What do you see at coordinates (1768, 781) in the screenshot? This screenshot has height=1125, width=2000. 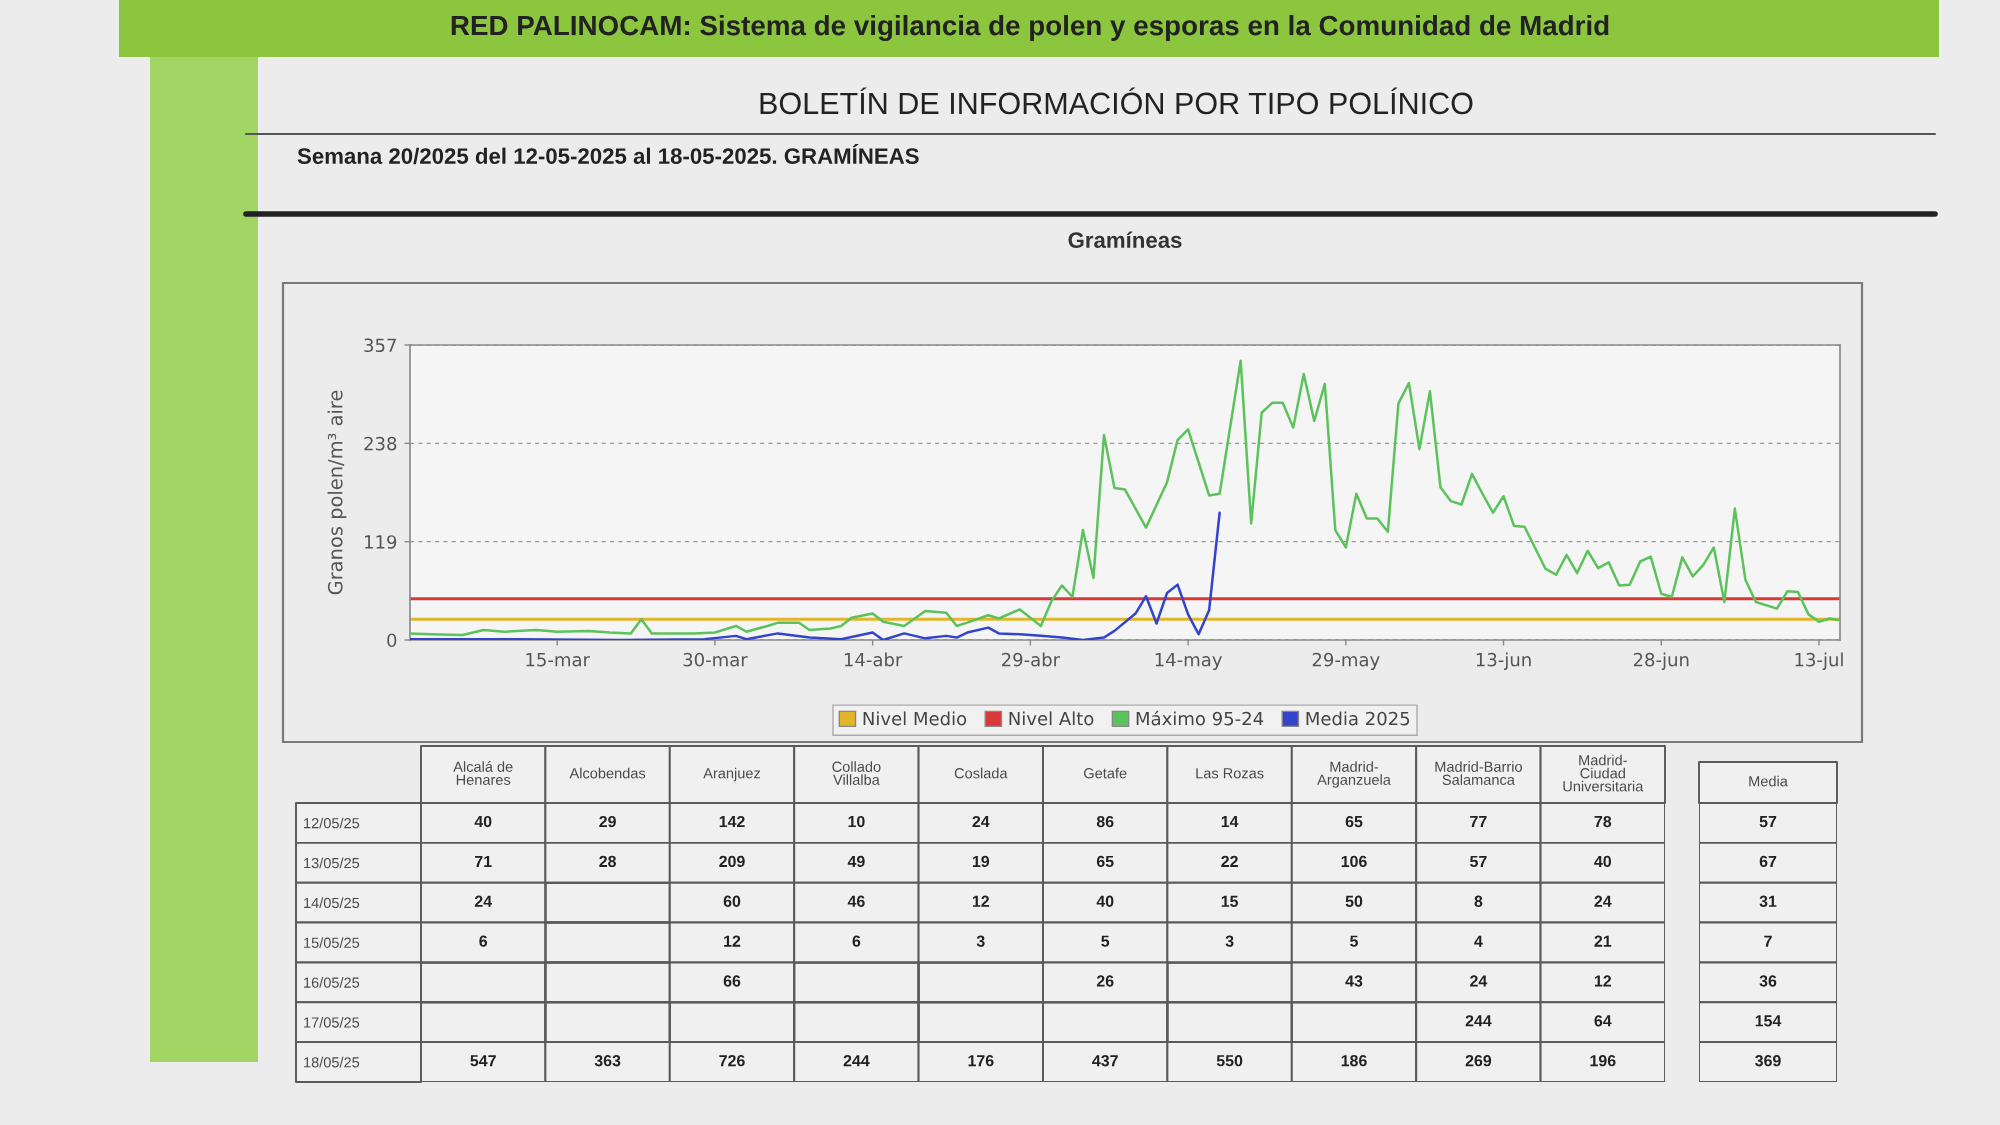 I see `x-tick-label: Media` at bounding box center [1768, 781].